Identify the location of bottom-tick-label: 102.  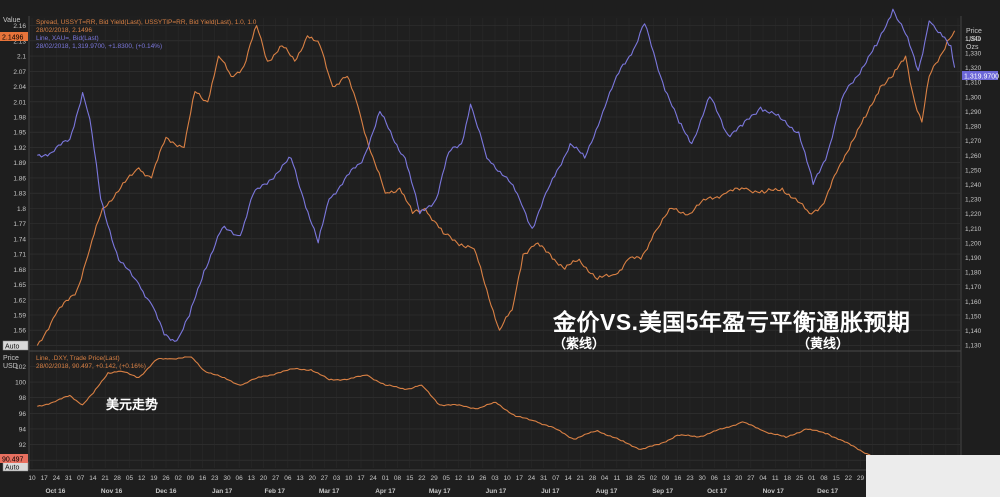
(20, 367).